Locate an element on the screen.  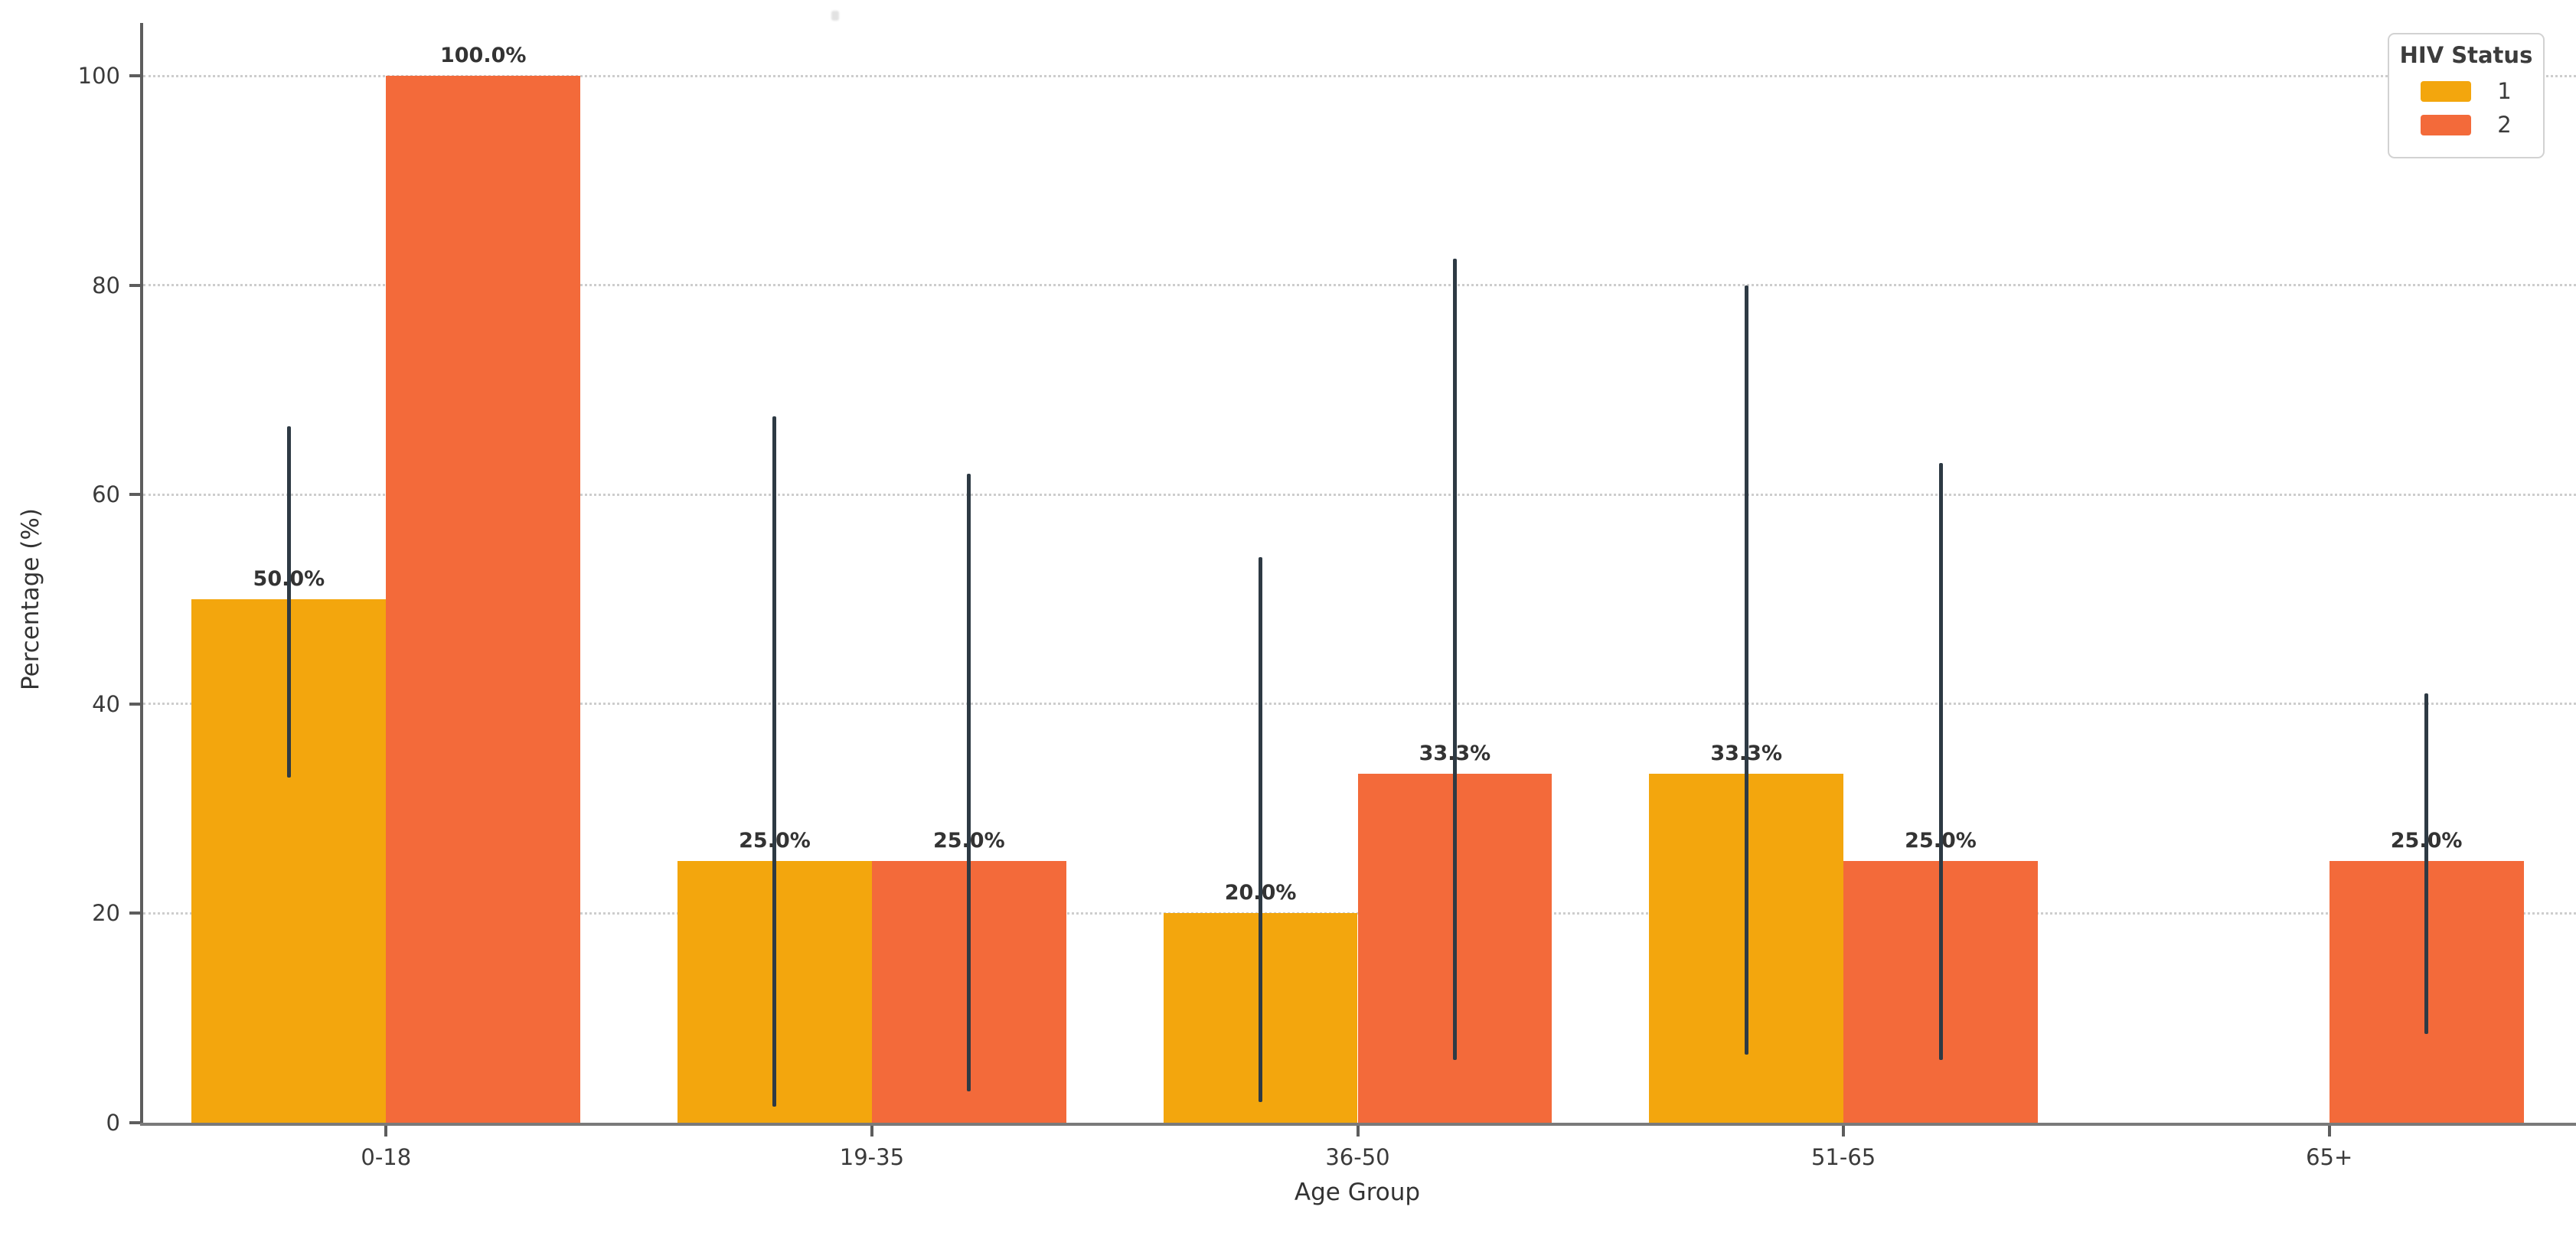
bar-value-label: 100.0% is located at coordinates (483, 55).